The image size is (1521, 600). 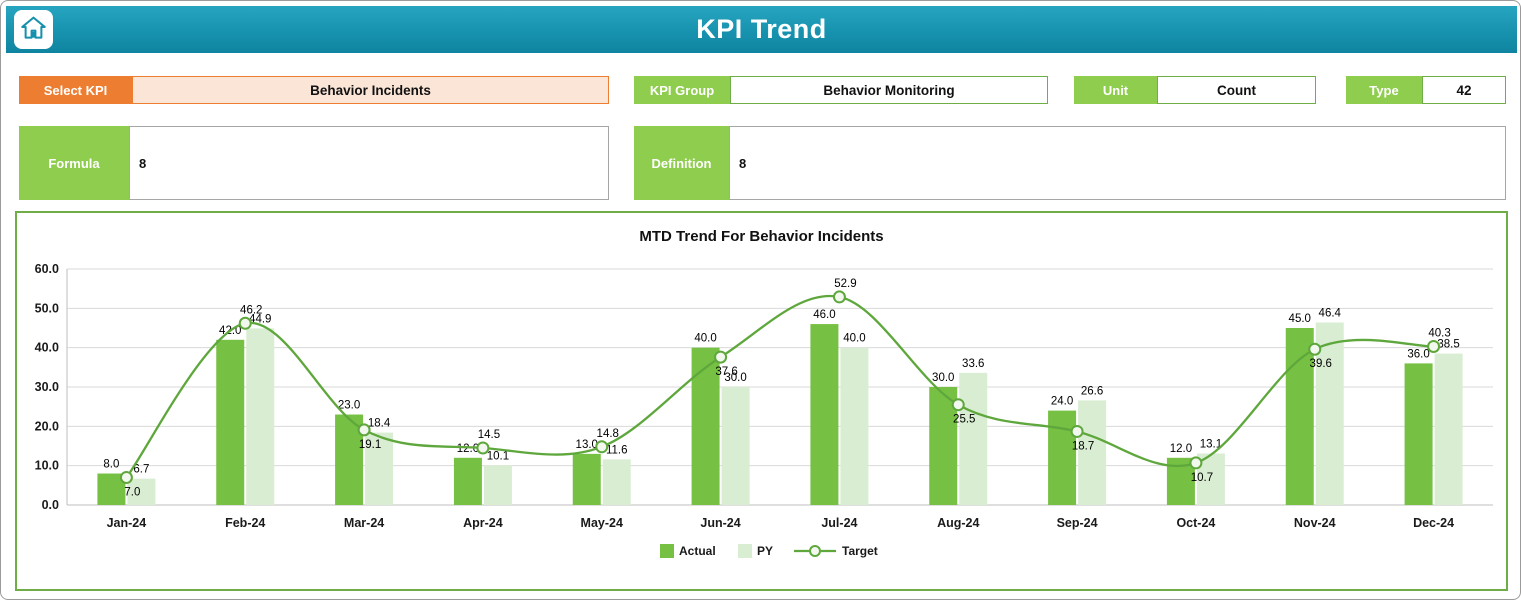 I want to click on home-button, so click(x=33, y=29).